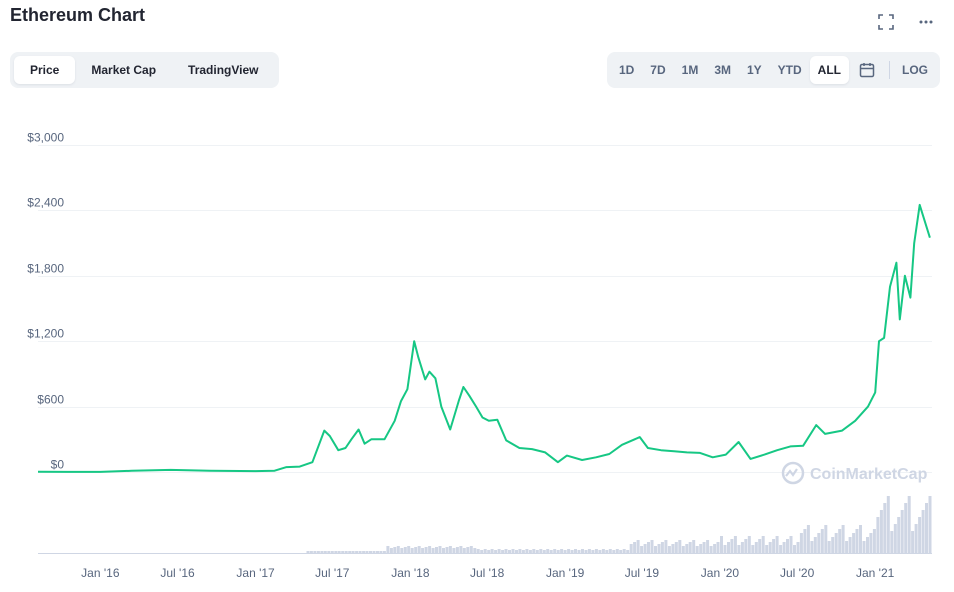 The height and width of the screenshot is (592, 954). Describe the element at coordinates (78, 15) in the screenshot. I see `page-title: Ethereum Chart` at that location.